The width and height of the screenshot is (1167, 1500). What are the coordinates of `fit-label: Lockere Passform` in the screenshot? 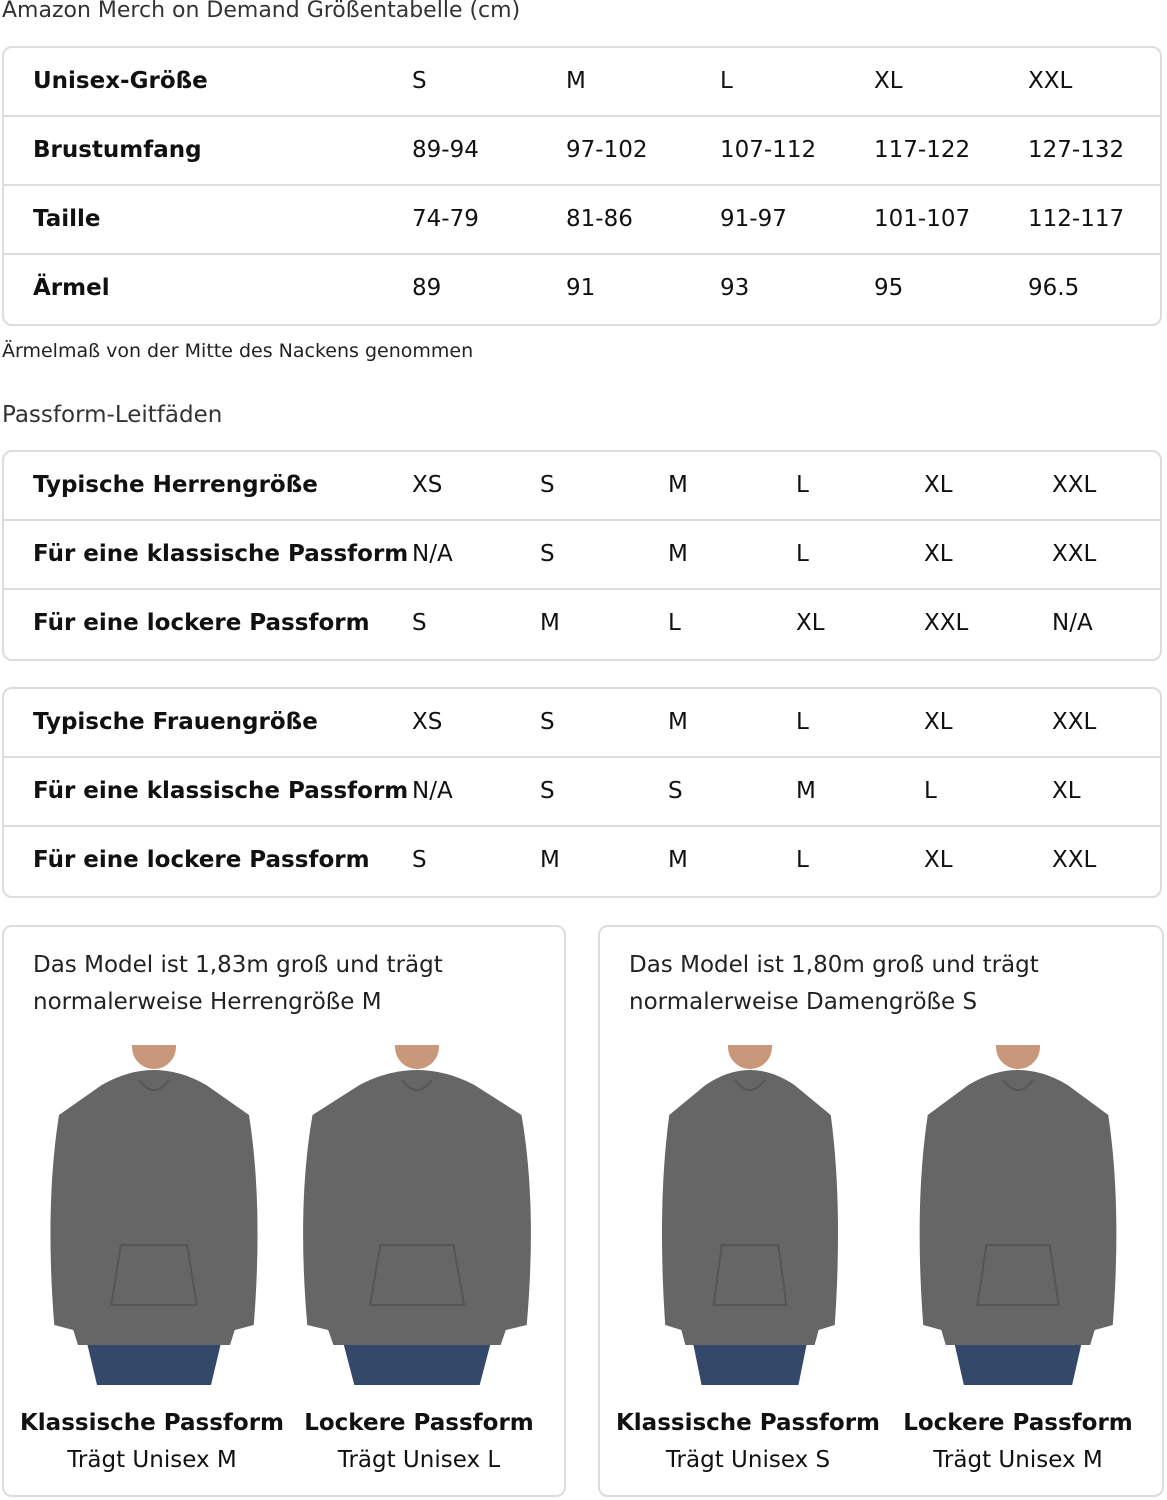 It's located at (1018, 1423).